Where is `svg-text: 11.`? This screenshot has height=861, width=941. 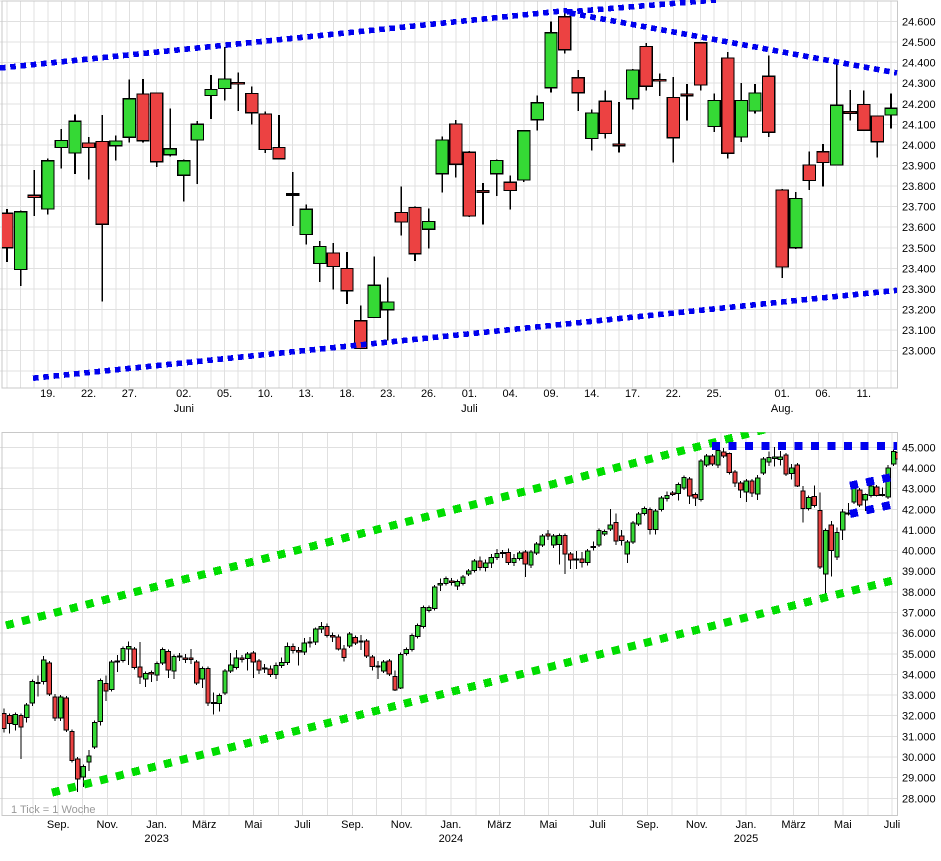
svg-text: 11. is located at coordinates (864, 394).